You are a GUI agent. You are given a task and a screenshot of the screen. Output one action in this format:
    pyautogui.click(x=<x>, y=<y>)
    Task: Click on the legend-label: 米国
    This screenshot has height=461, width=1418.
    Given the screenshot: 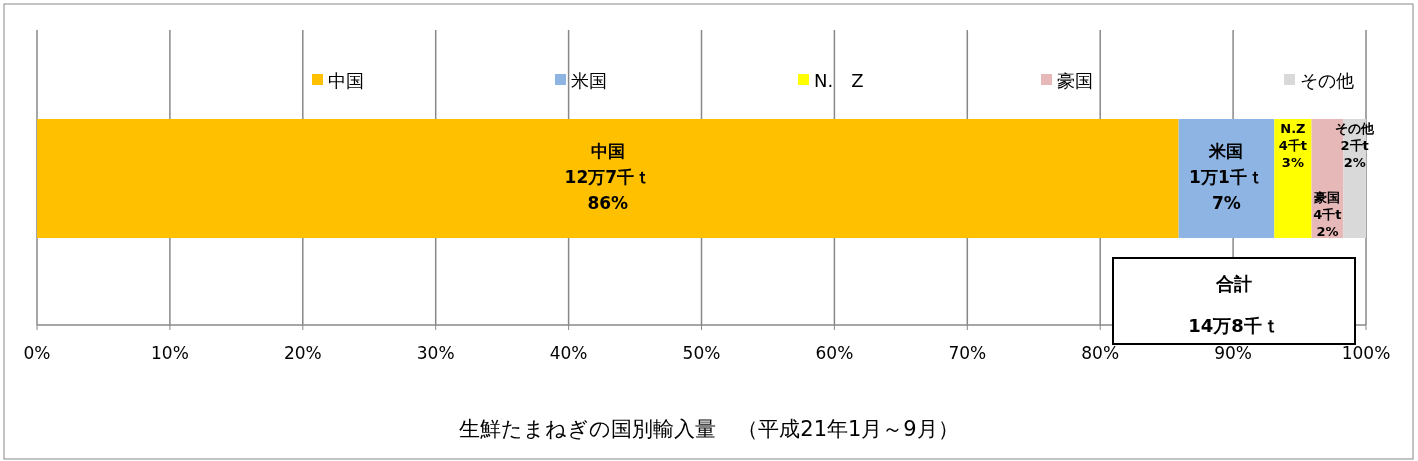 What is the action you would take?
    pyautogui.click(x=589, y=80)
    